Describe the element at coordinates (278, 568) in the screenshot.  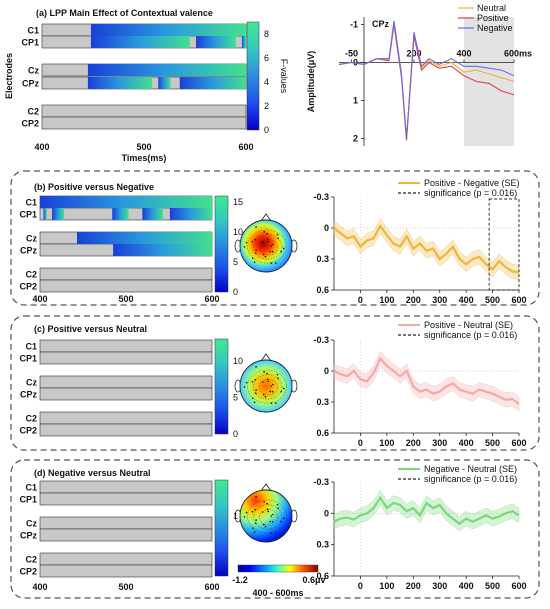
I see `topomap-color-scale` at that location.